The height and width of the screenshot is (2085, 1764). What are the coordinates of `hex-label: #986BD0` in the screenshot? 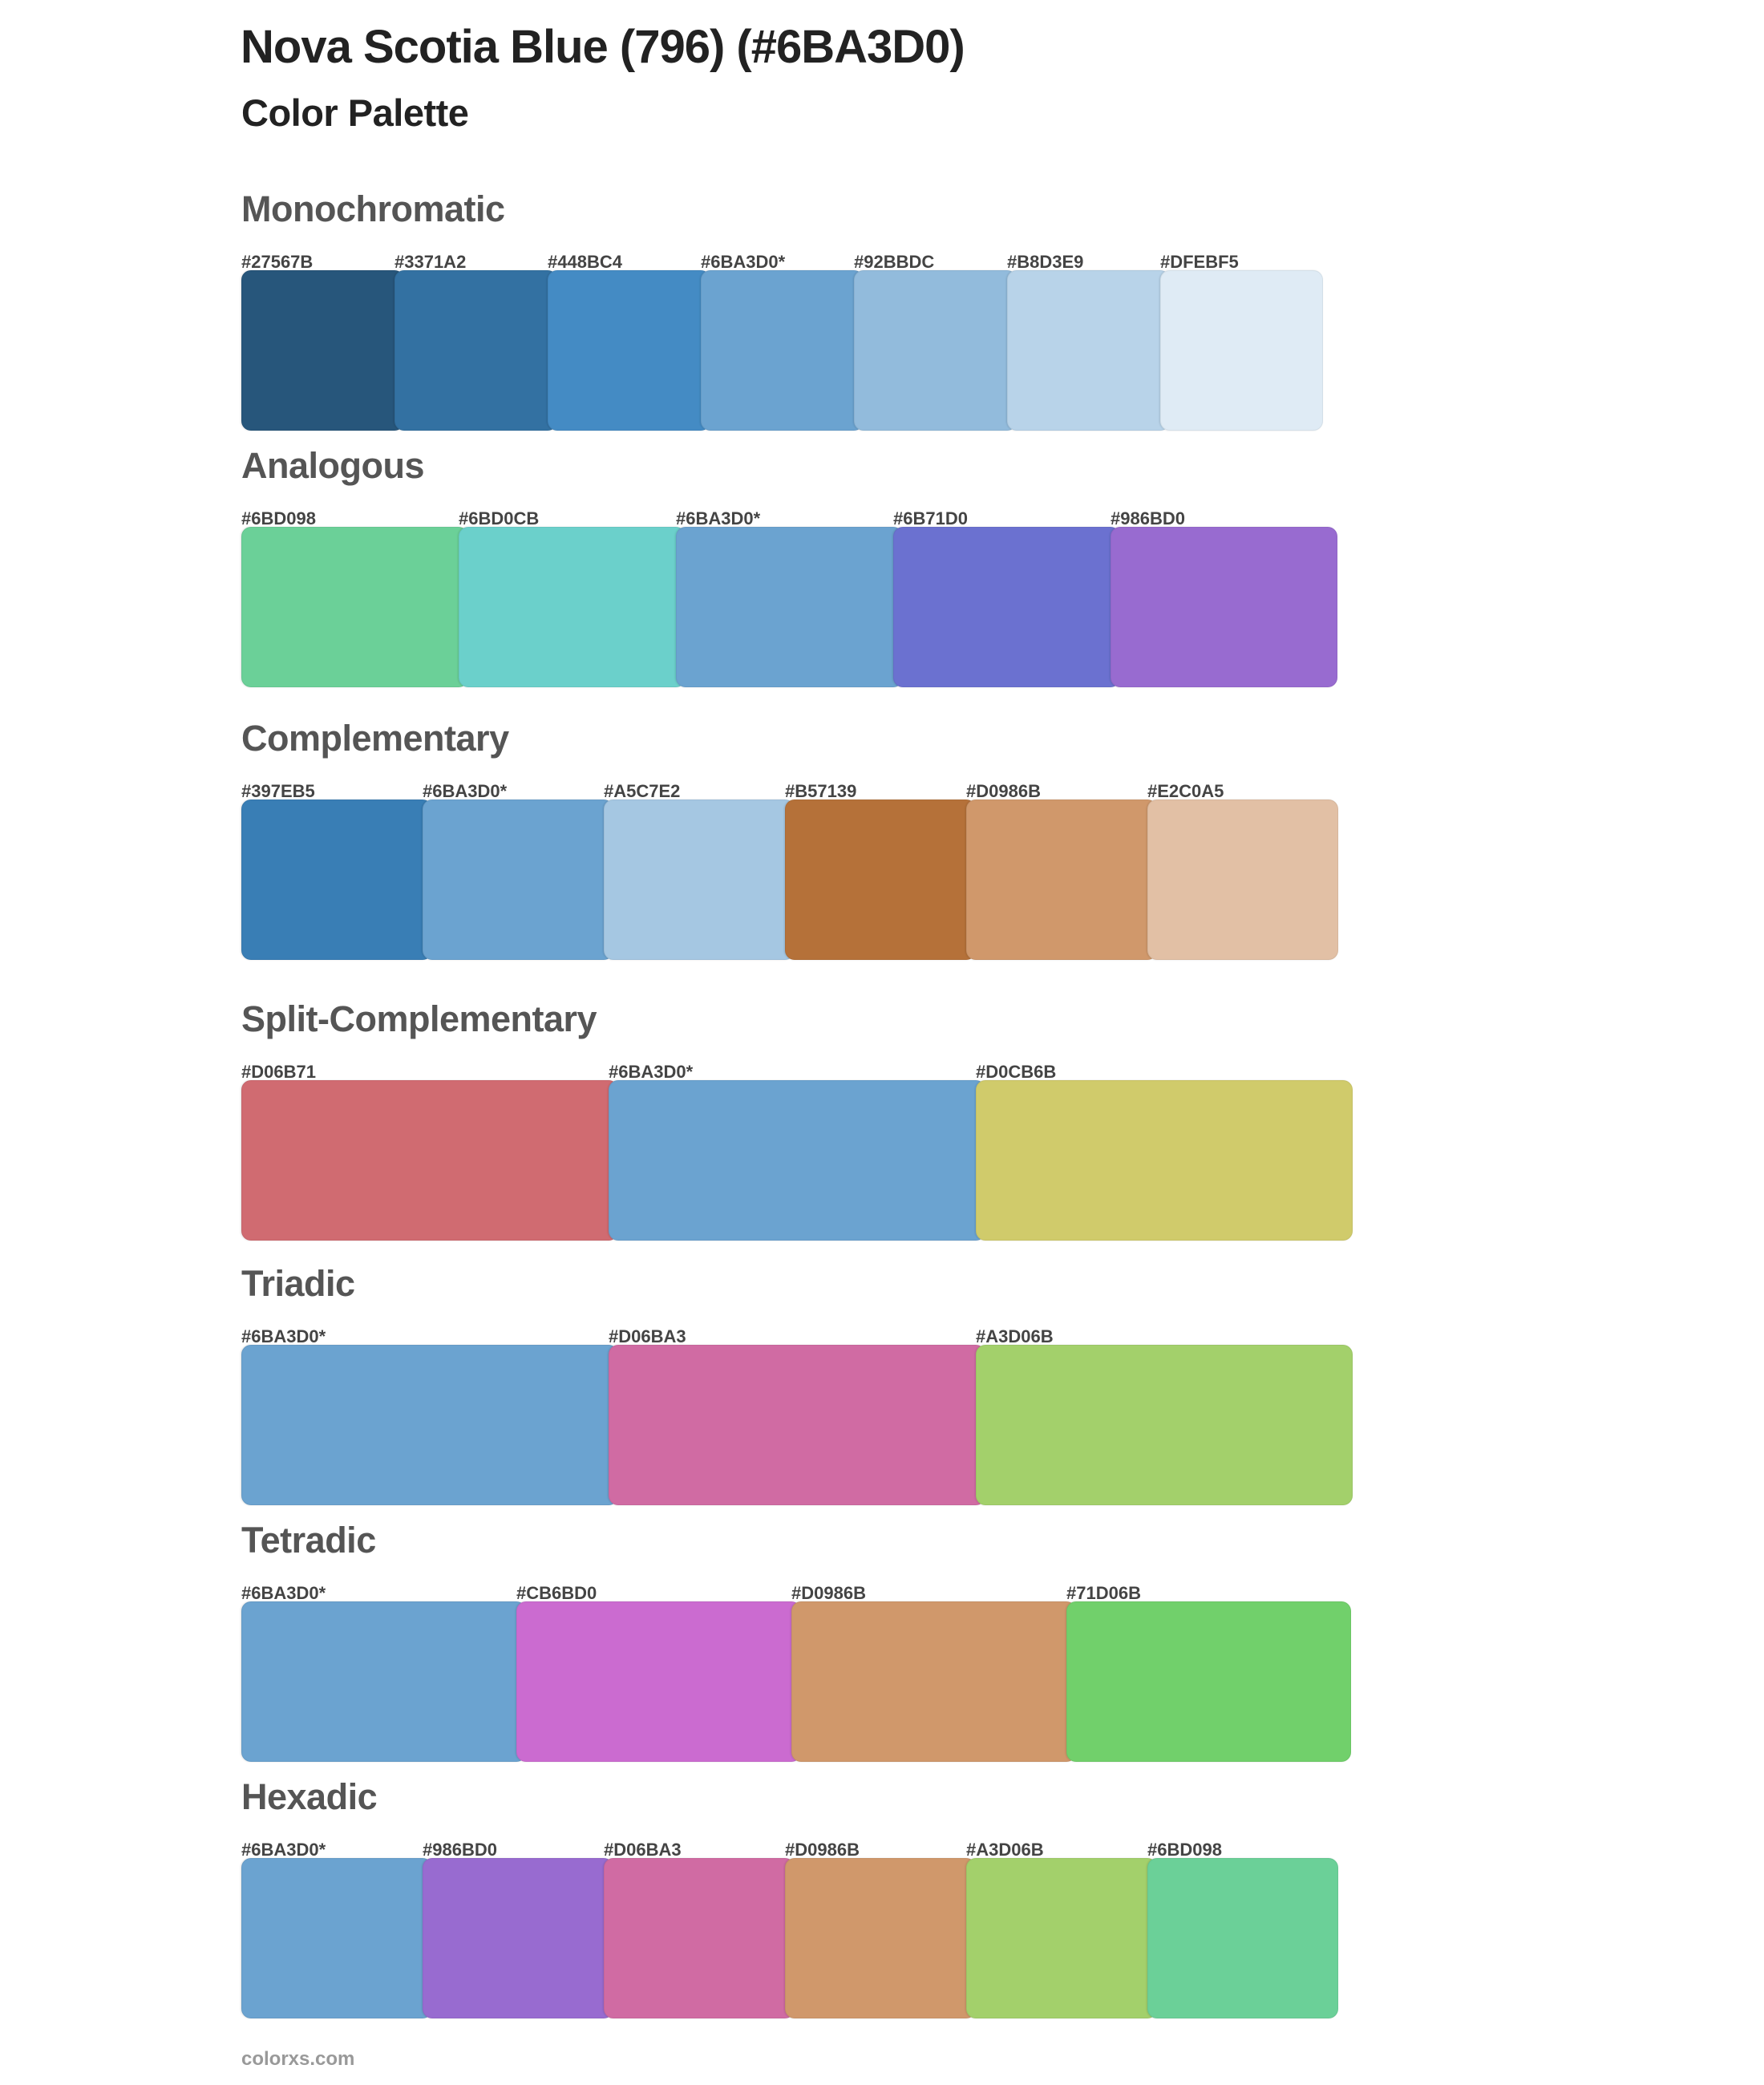 It's located at (460, 1850).